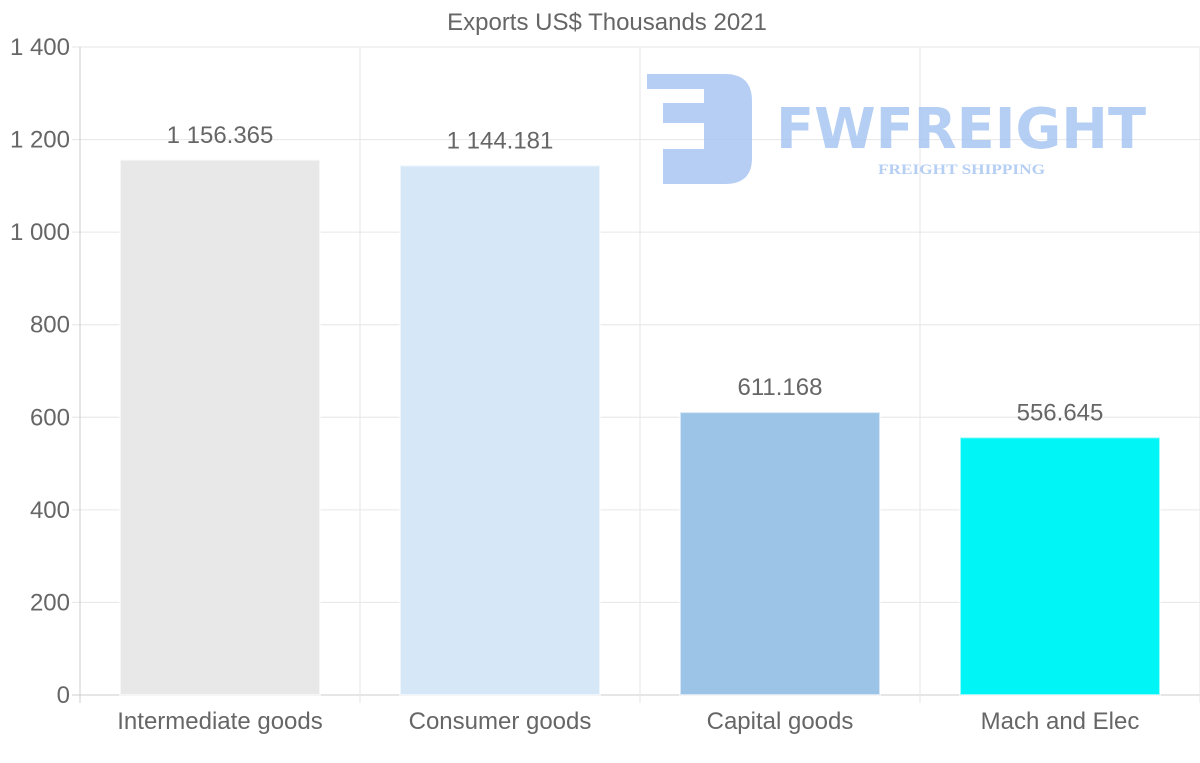 The width and height of the screenshot is (1200, 763). Describe the element at coordinates (220, 135) in the screenshot. I see `data-label: 1 156.365` at that location.